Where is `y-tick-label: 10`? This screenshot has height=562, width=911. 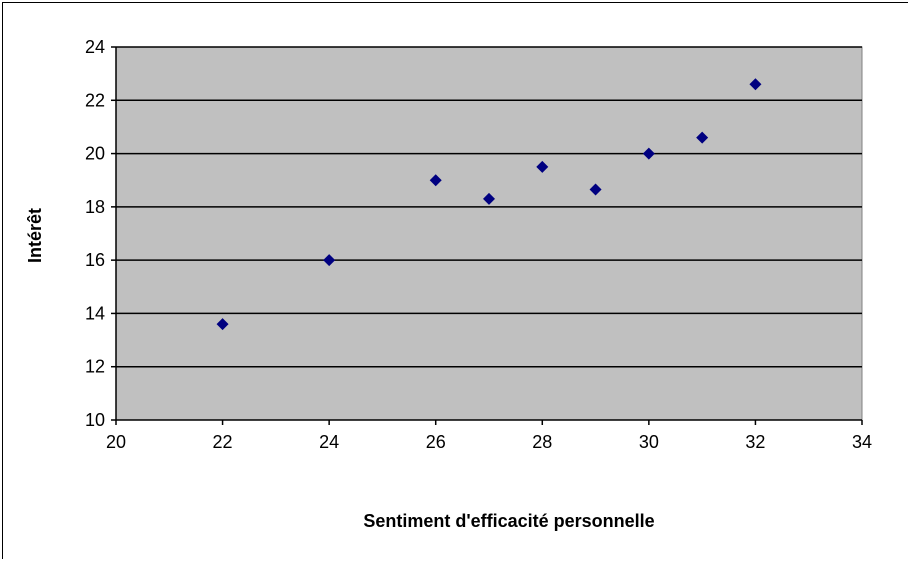 y-tick-label: 10 is located at coordinates (95, 420).